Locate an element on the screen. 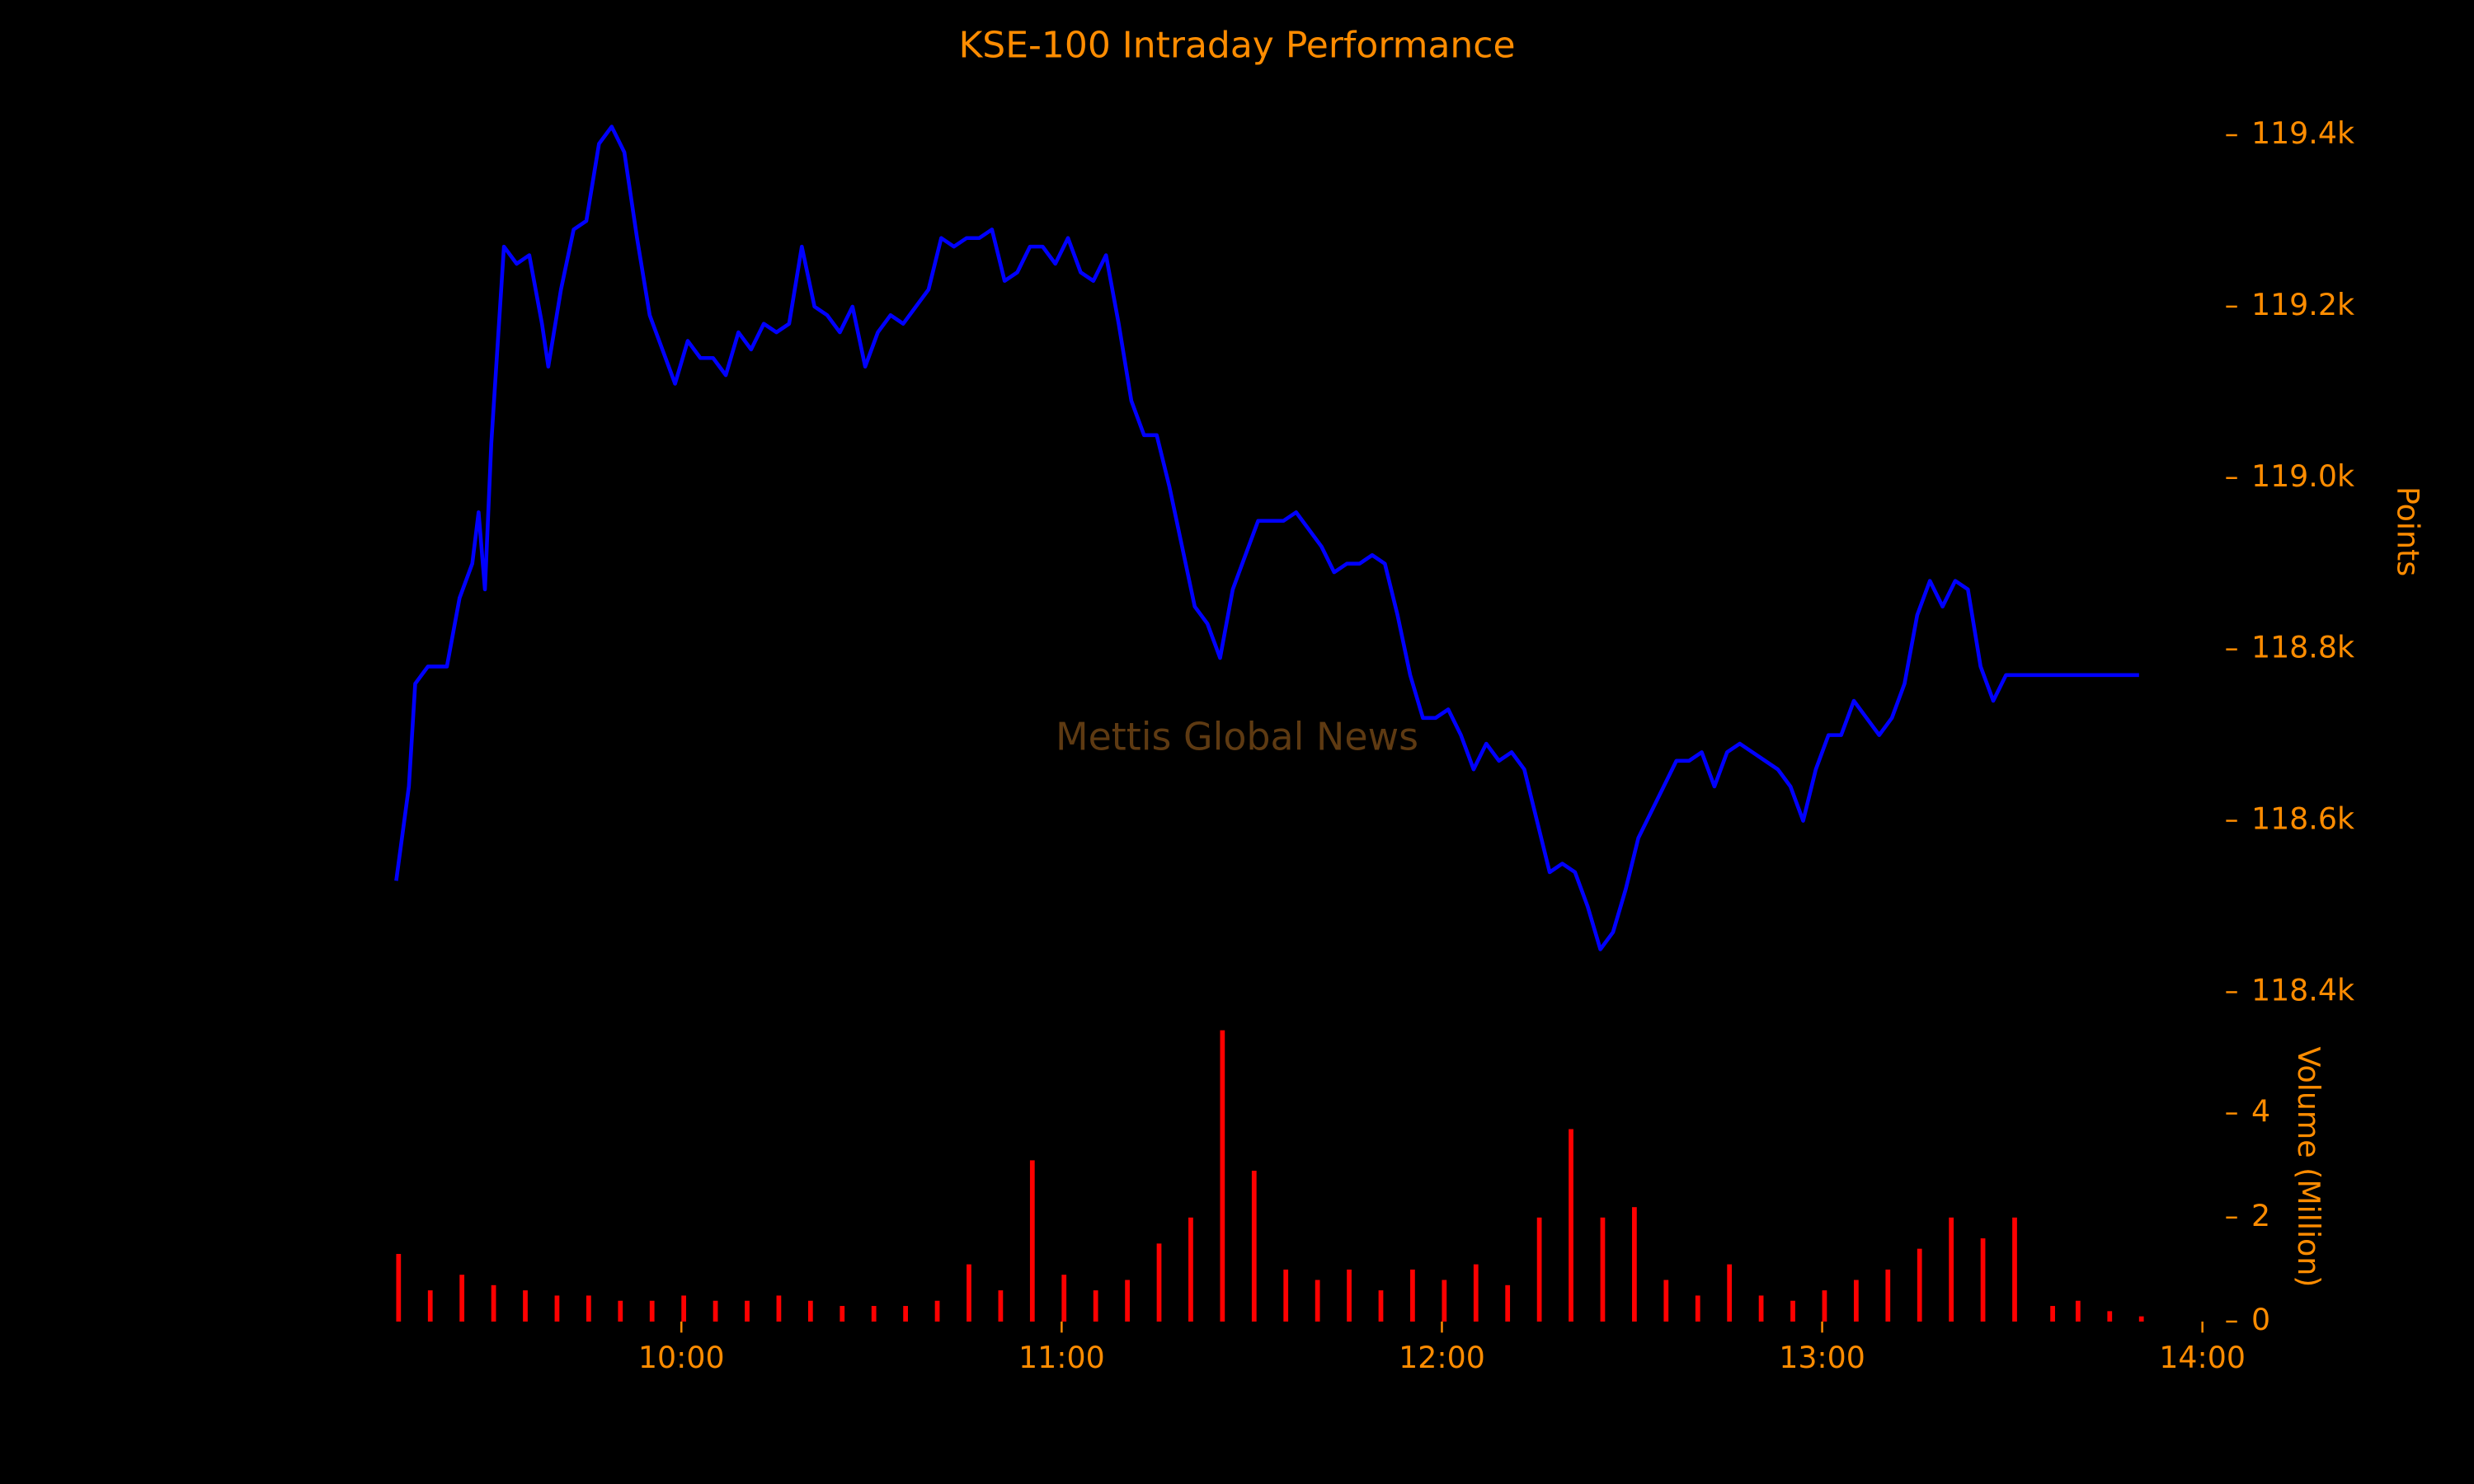 The image size is (2474, 1484). chart-title: KSE-100 Intraday Performance is located at coordinates (1236, 45).